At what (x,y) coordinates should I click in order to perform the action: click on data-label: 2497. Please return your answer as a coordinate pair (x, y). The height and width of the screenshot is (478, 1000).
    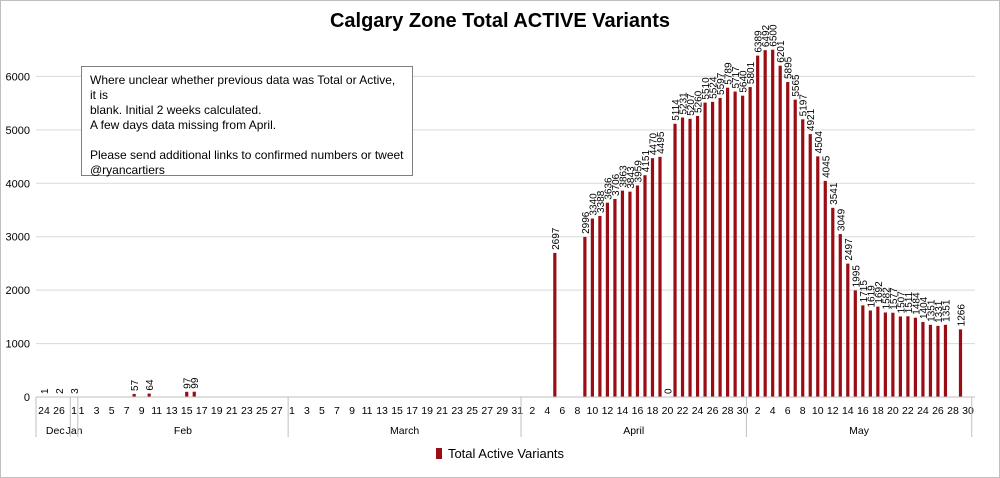
    Looking at the image, I should click on (849, 249).